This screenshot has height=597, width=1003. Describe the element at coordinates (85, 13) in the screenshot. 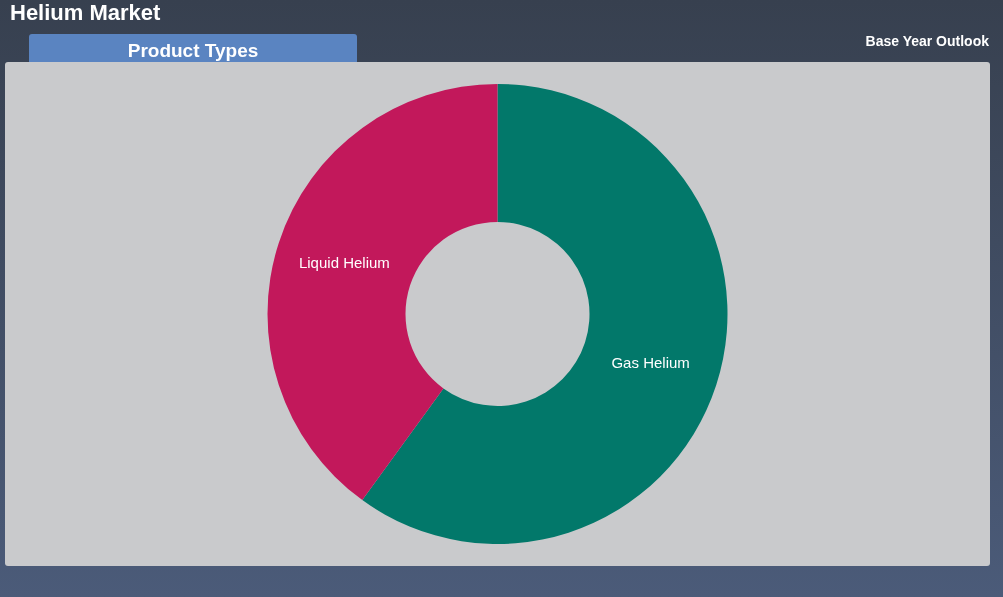

I see `text: Helium Market` at that location.